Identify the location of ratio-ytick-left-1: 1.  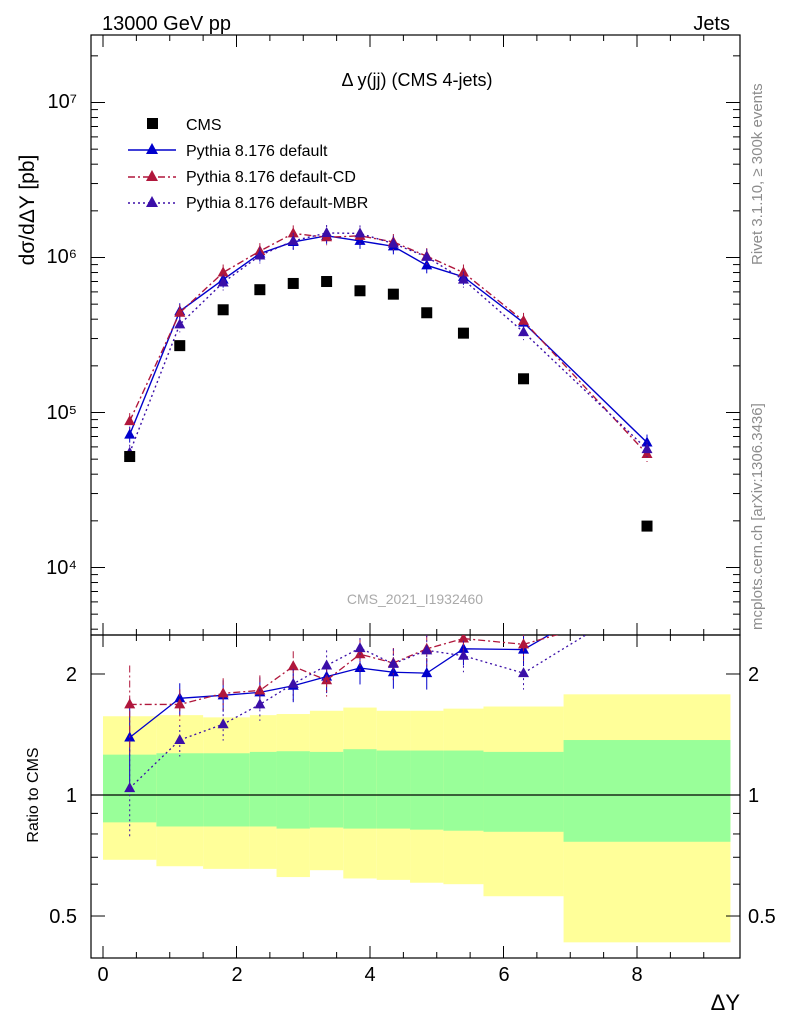
(71, 796).